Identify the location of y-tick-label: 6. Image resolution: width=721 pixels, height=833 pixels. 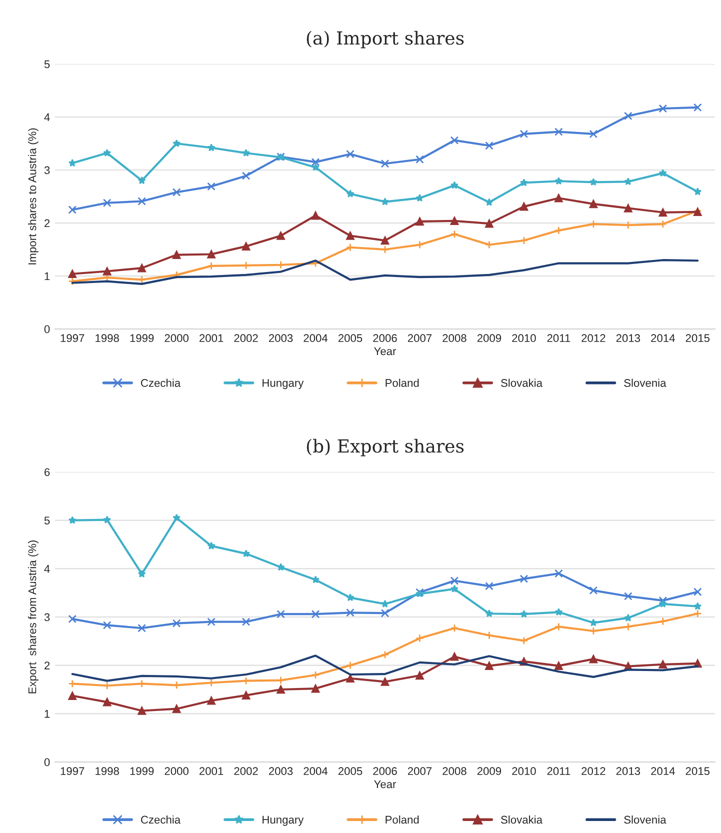
(47, 472).